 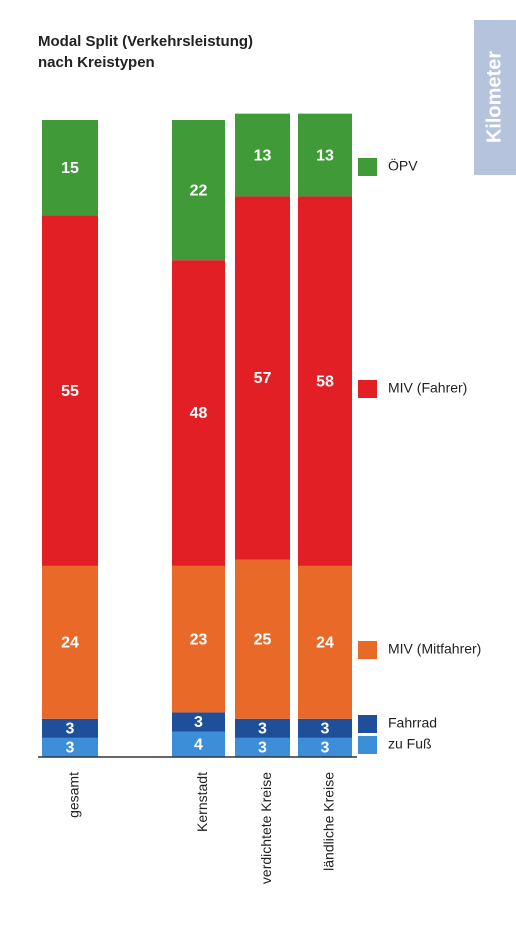 I want to click on legend-label: ÖPV, so click(x=403, y=165).